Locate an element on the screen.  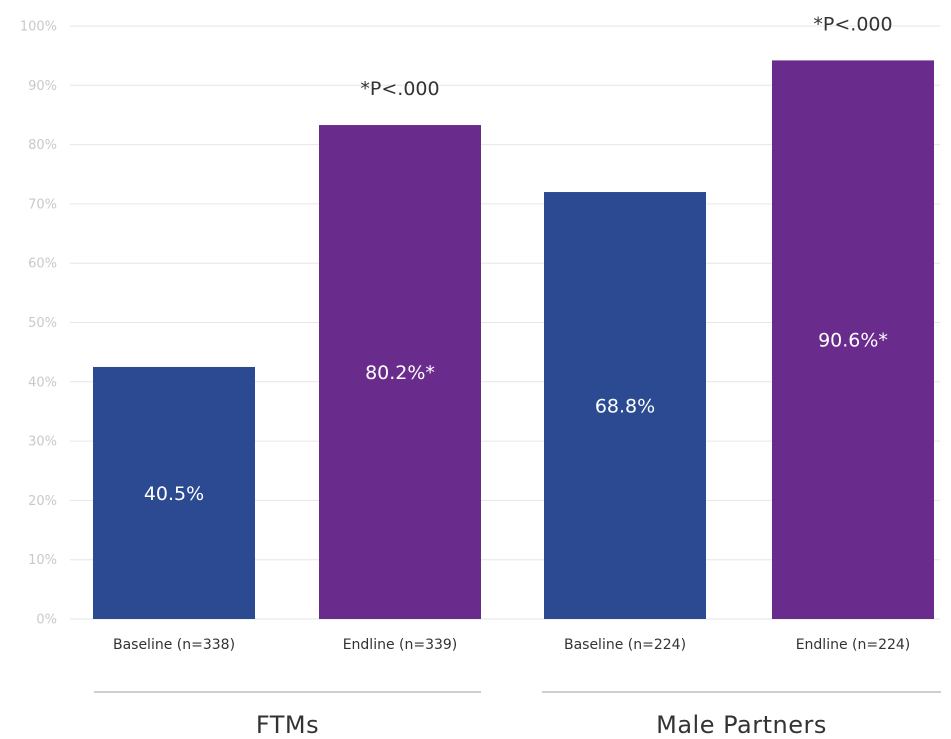
y-axis-tick-labels: 0% 10% 20% 30% 40% 50% 60% 70% 80% 90% 100% is located at coordinates (38, 324).